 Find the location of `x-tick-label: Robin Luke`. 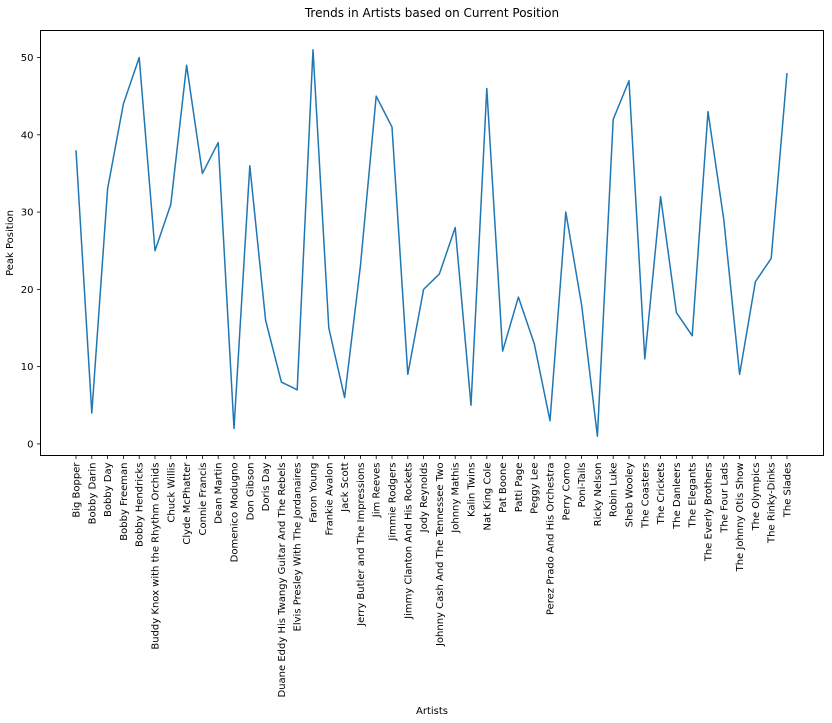

x-tick-label: Robin Luke is located at coordinates (614, 490).